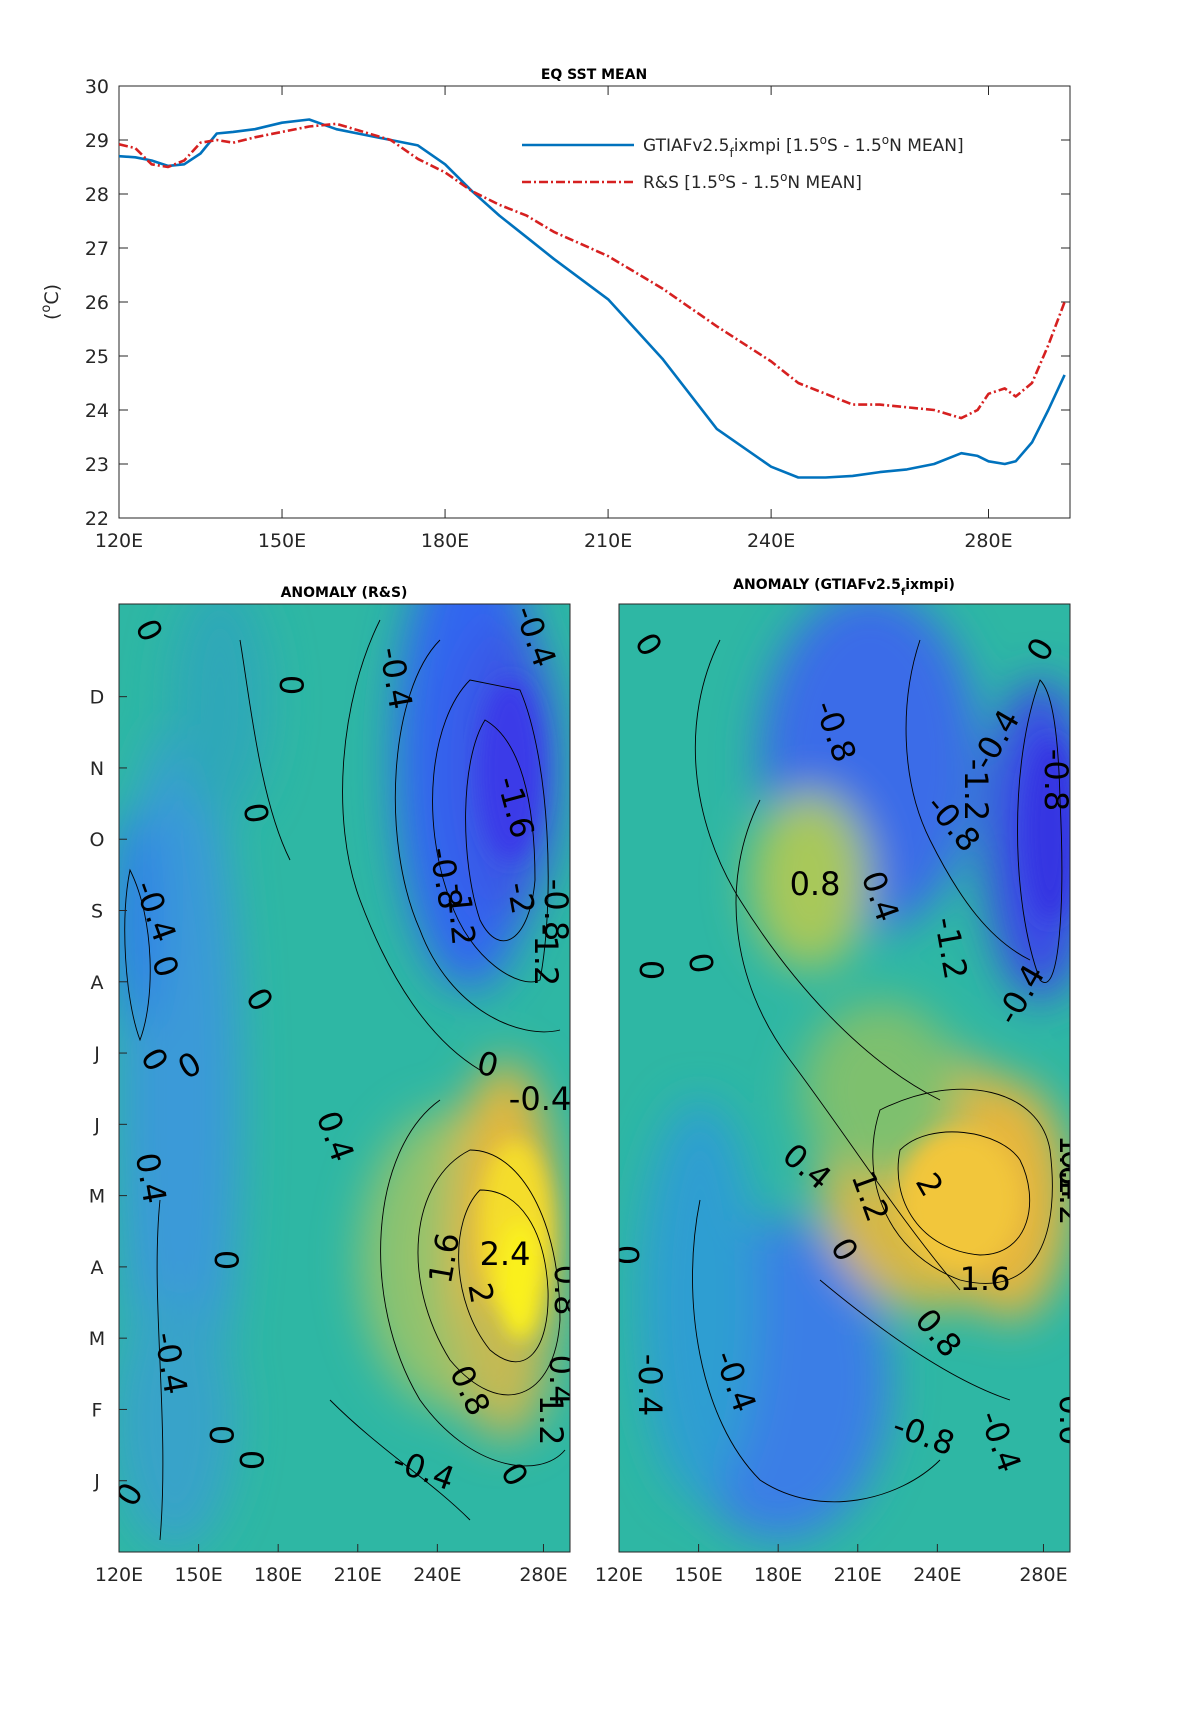 The image size is (1181, 1713). What do you see at coordinates (844, 587) in the screenshot?
I see `heatmap-gtiaf-title: ANOMALY (GTIAFv2.5fixmpi)` at bounding box center [844, 587].